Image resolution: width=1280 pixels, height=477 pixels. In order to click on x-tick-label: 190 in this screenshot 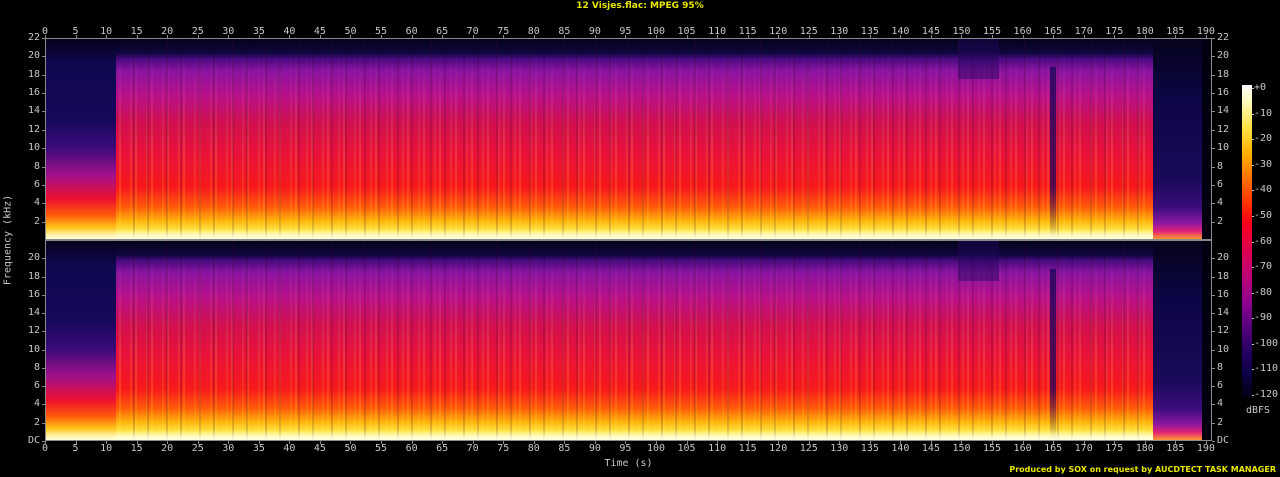, I will do `click(1205, 31)`.